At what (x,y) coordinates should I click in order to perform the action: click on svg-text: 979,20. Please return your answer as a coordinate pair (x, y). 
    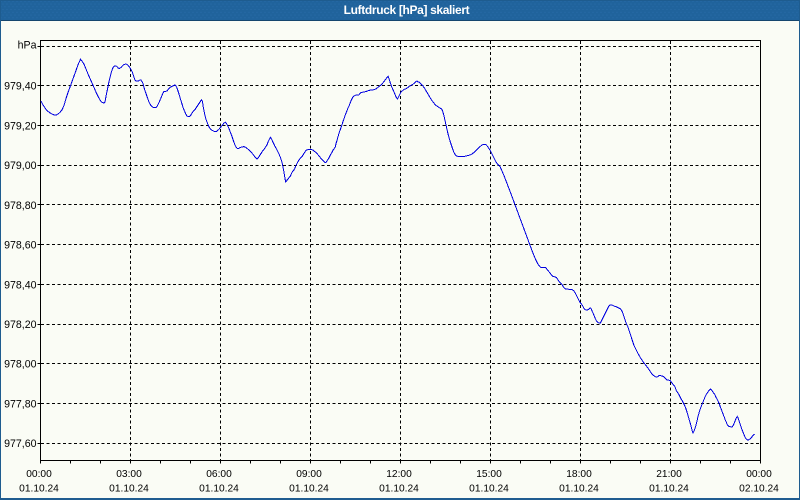
    Looking at the image, I should click on (20, 126).